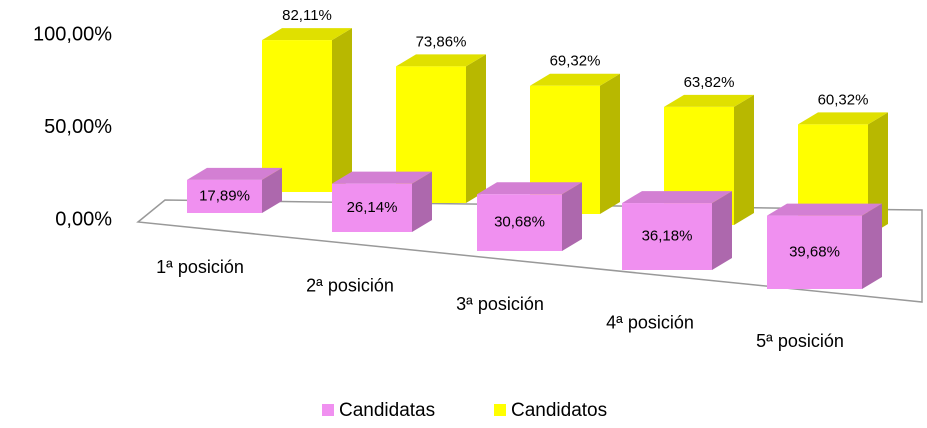 The height and width of the screenshot is (428, 927). I want to click on value-label: 39,68%, so click(814, 251).